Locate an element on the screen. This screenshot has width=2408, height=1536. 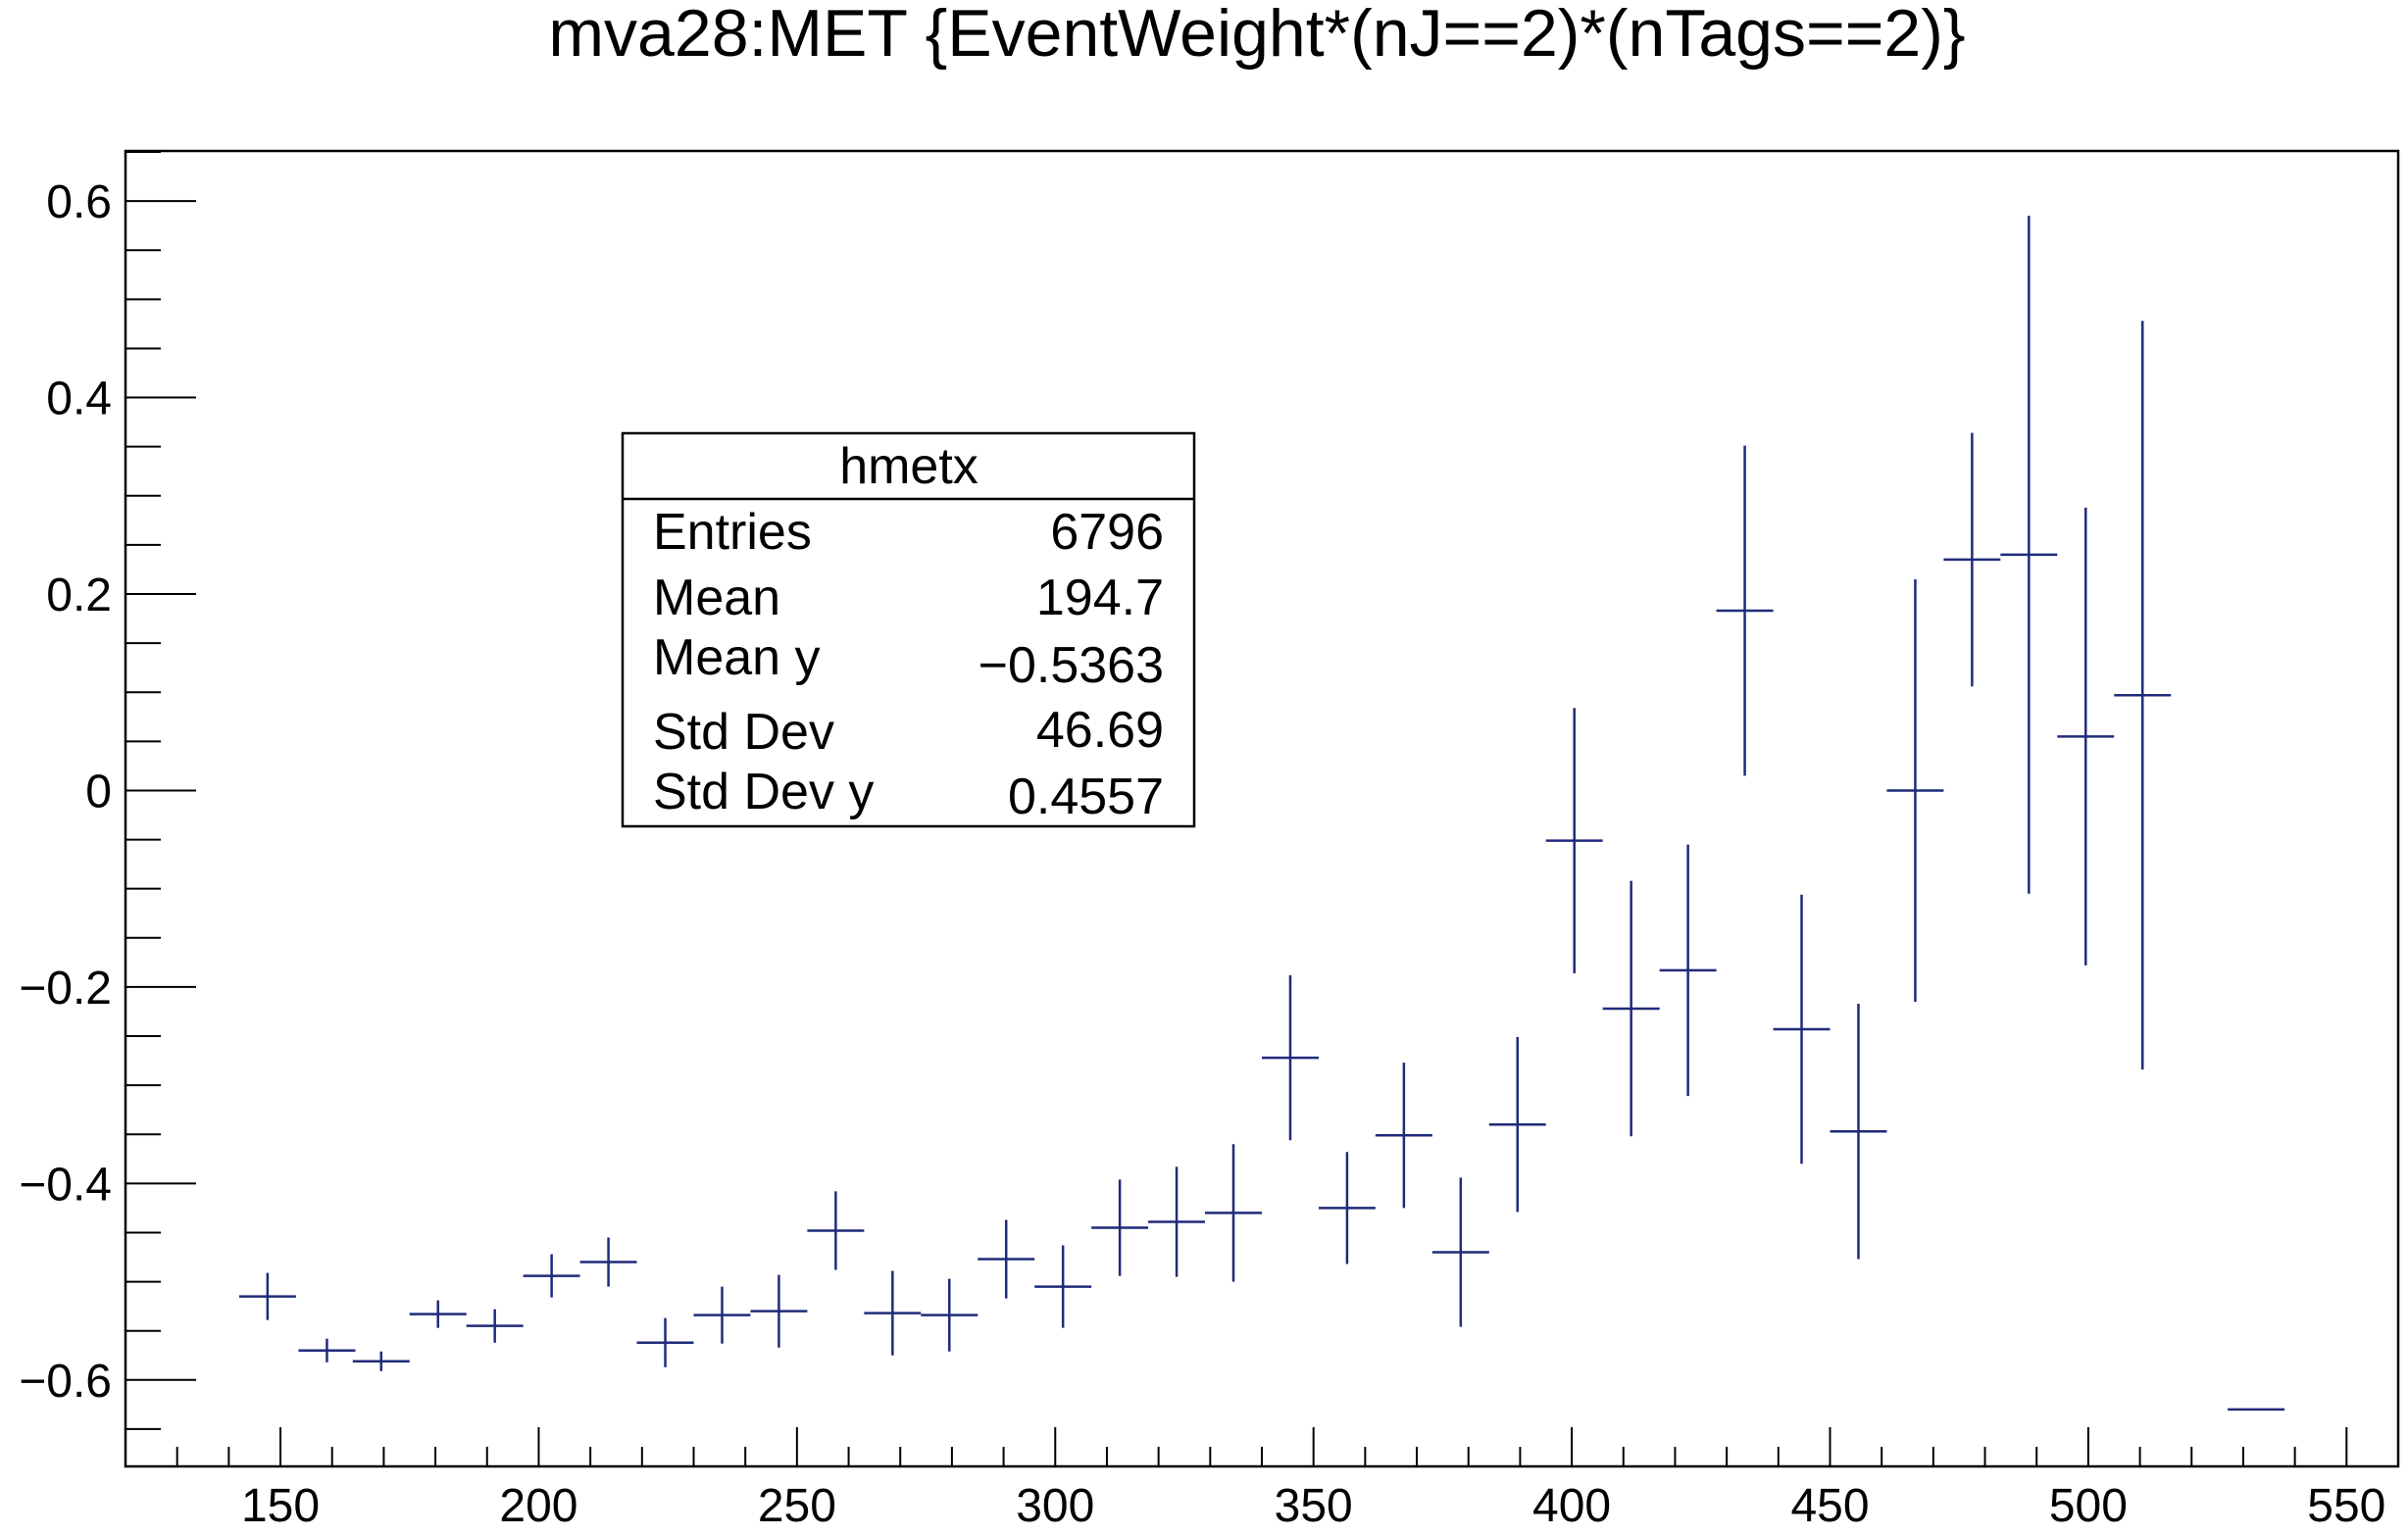
y-axis: 0.6 0.4 0.2 0 −0.2 −0.4 −0.6 is located at coordinates (107, 791).